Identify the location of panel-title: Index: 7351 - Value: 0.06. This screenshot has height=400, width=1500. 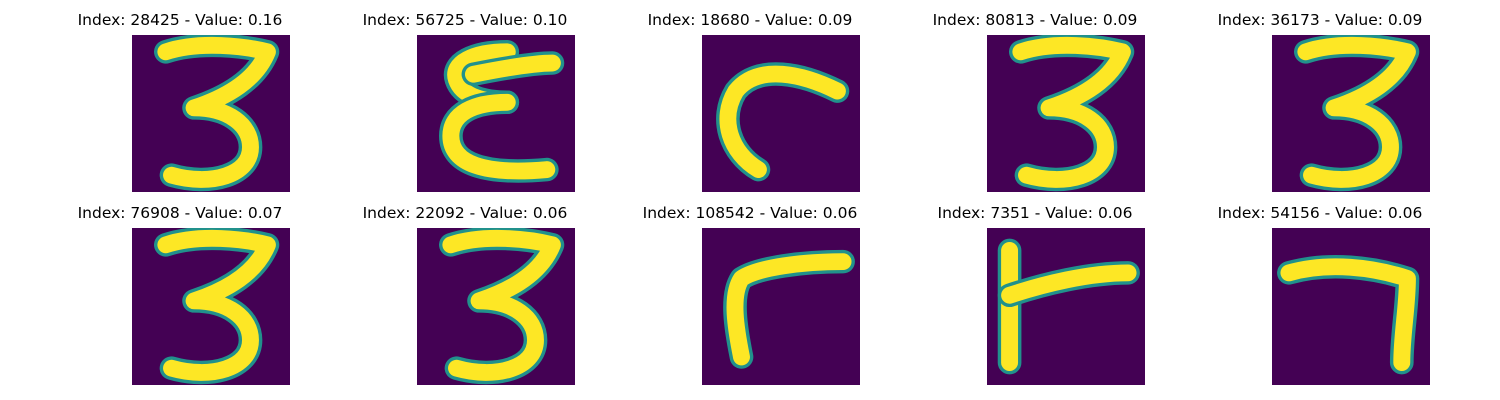
(1035, 213).